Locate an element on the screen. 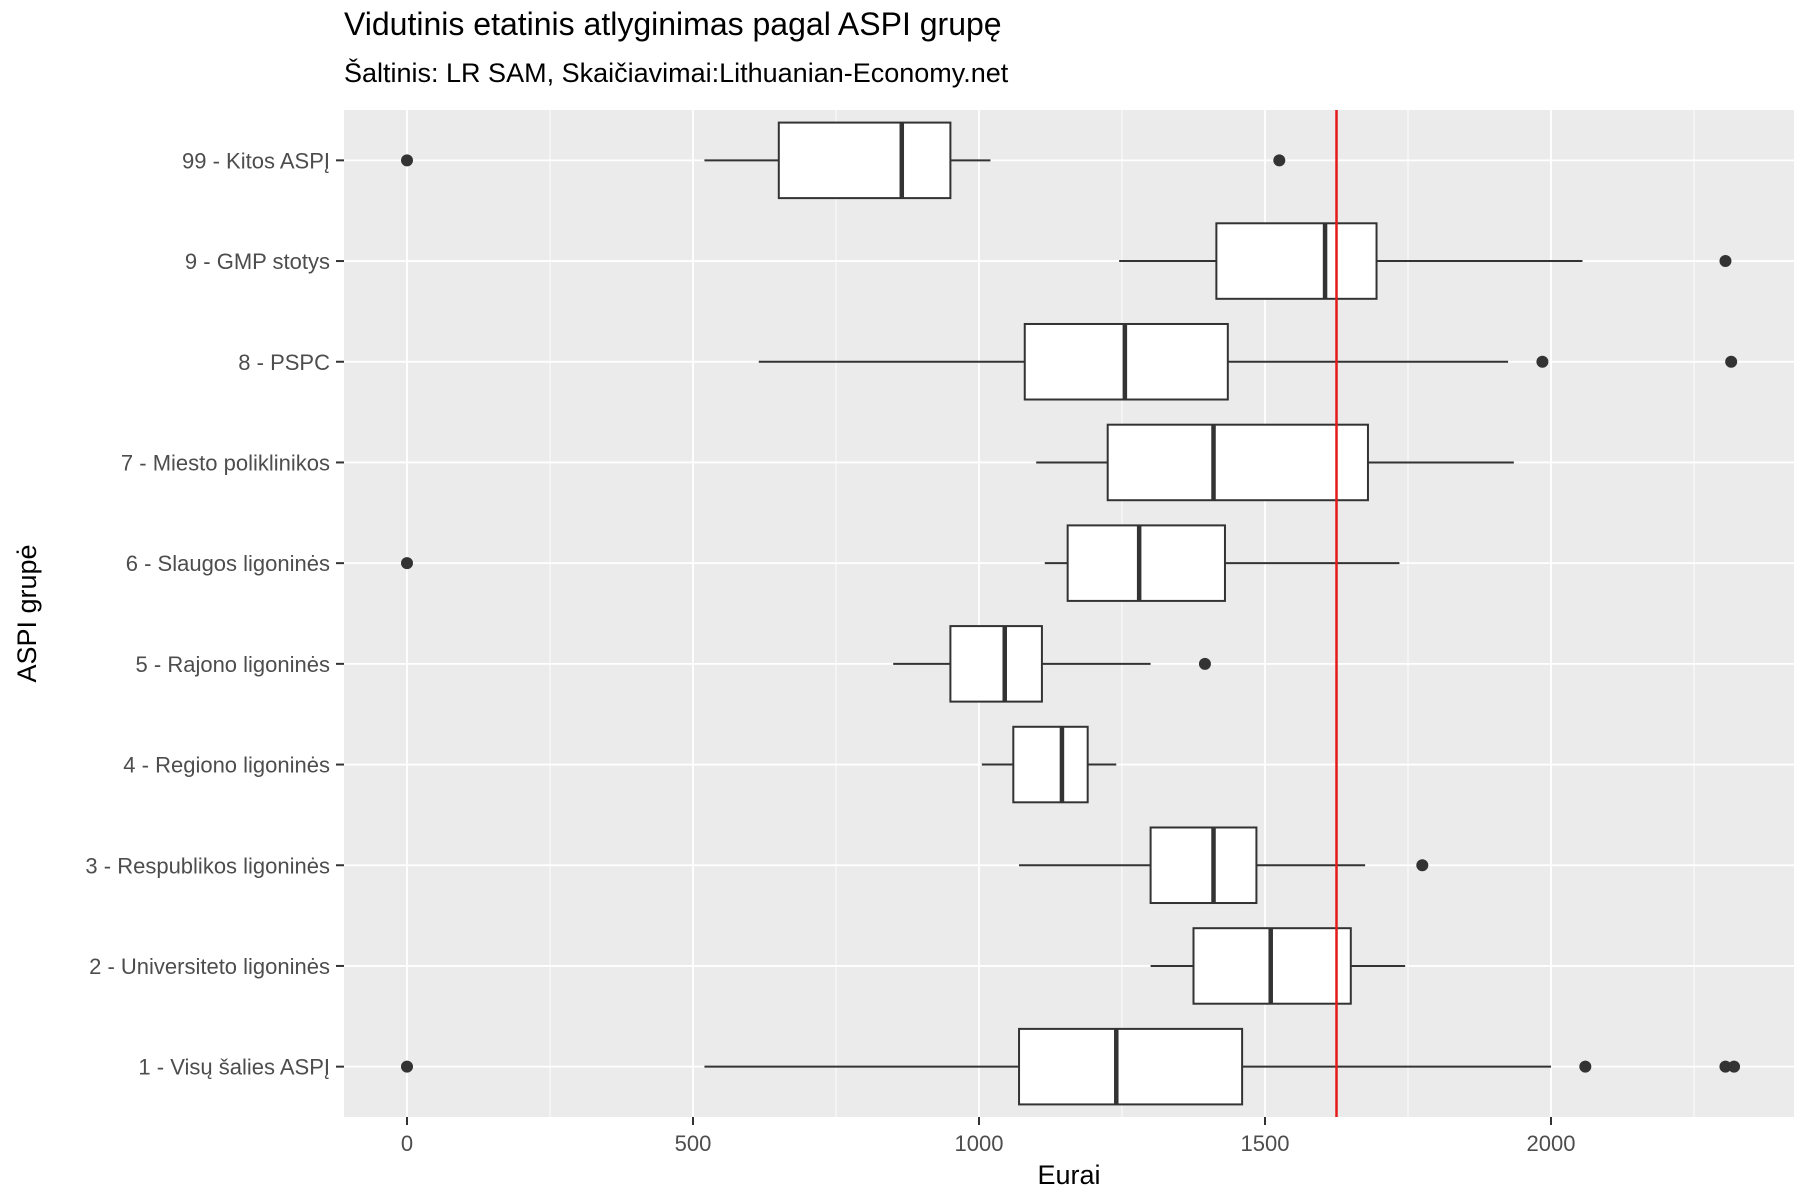 Image resolution: width=1800 pixels, height=1200 pixels. y-tick-label: 8 - PSPC is located at coordinates (284, 362).